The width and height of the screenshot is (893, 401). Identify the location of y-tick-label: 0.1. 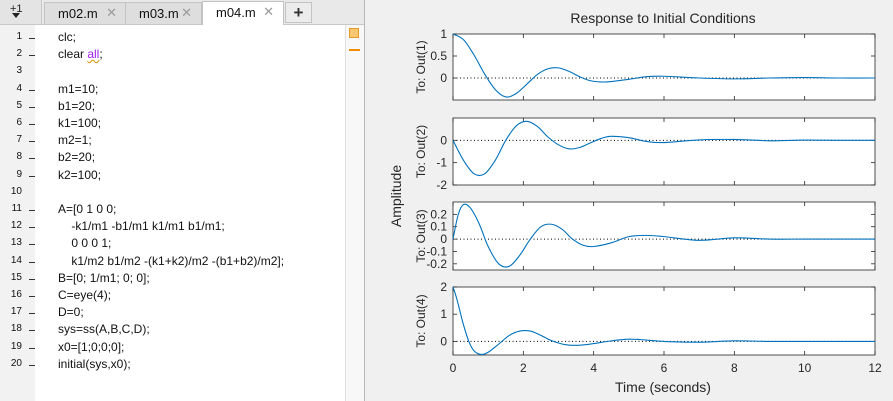
(438, 227).